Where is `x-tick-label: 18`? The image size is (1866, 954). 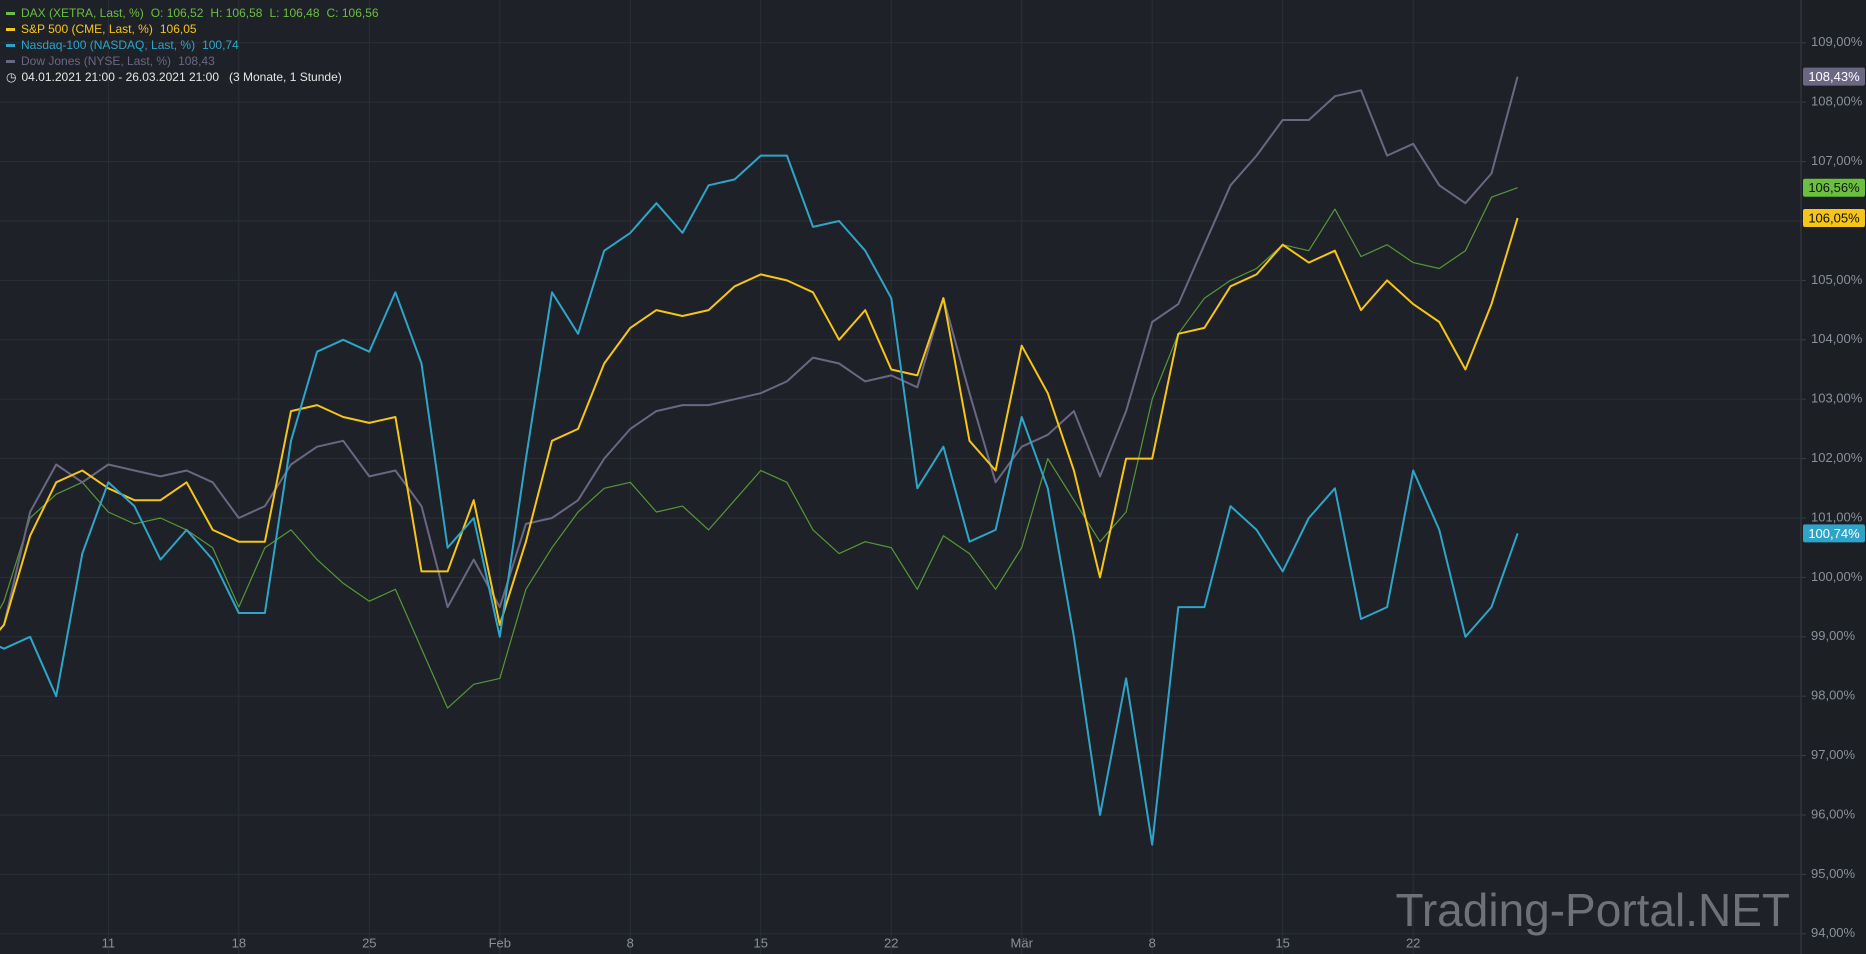 x-tick-label: 18 is located at coordinates (239, 942).